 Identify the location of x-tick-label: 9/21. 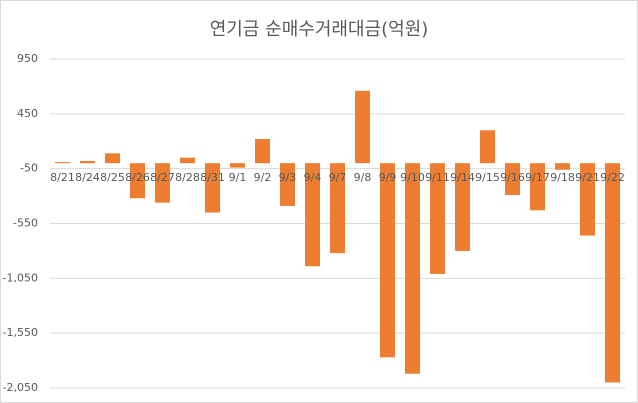
(587, 177).